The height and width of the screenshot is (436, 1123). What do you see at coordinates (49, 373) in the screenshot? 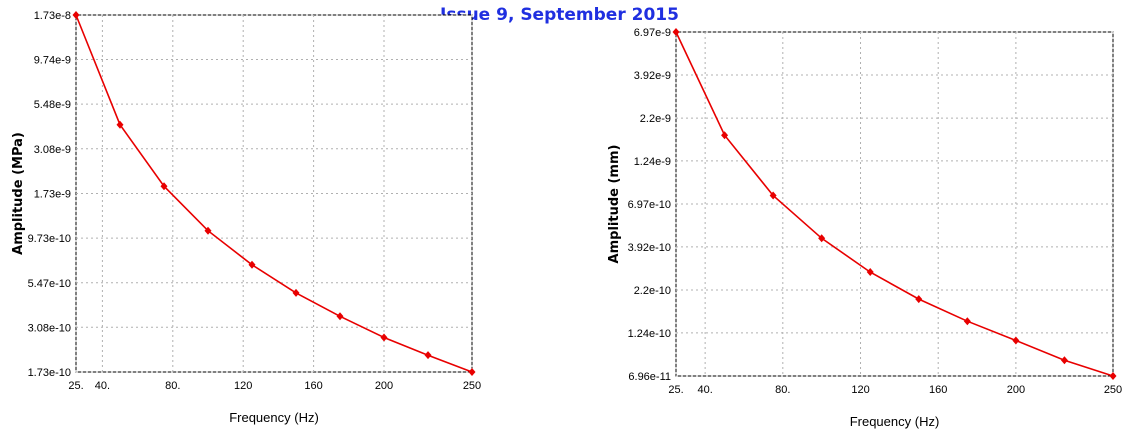
I see `y-tick-label: 1.73e-10` at bounding box center [49, 373].